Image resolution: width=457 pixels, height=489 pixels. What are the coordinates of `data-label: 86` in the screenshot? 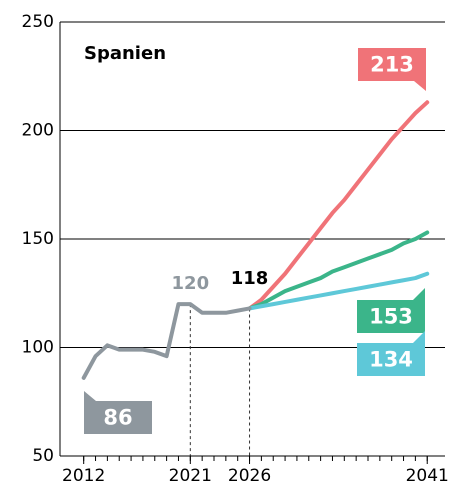 It's located at (117, 418).